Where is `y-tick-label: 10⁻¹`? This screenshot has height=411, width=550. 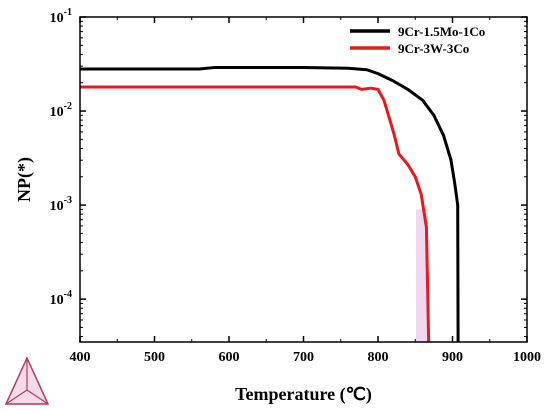 y-tick-label: 10⁻¹ is located at coordinates (61, 16).